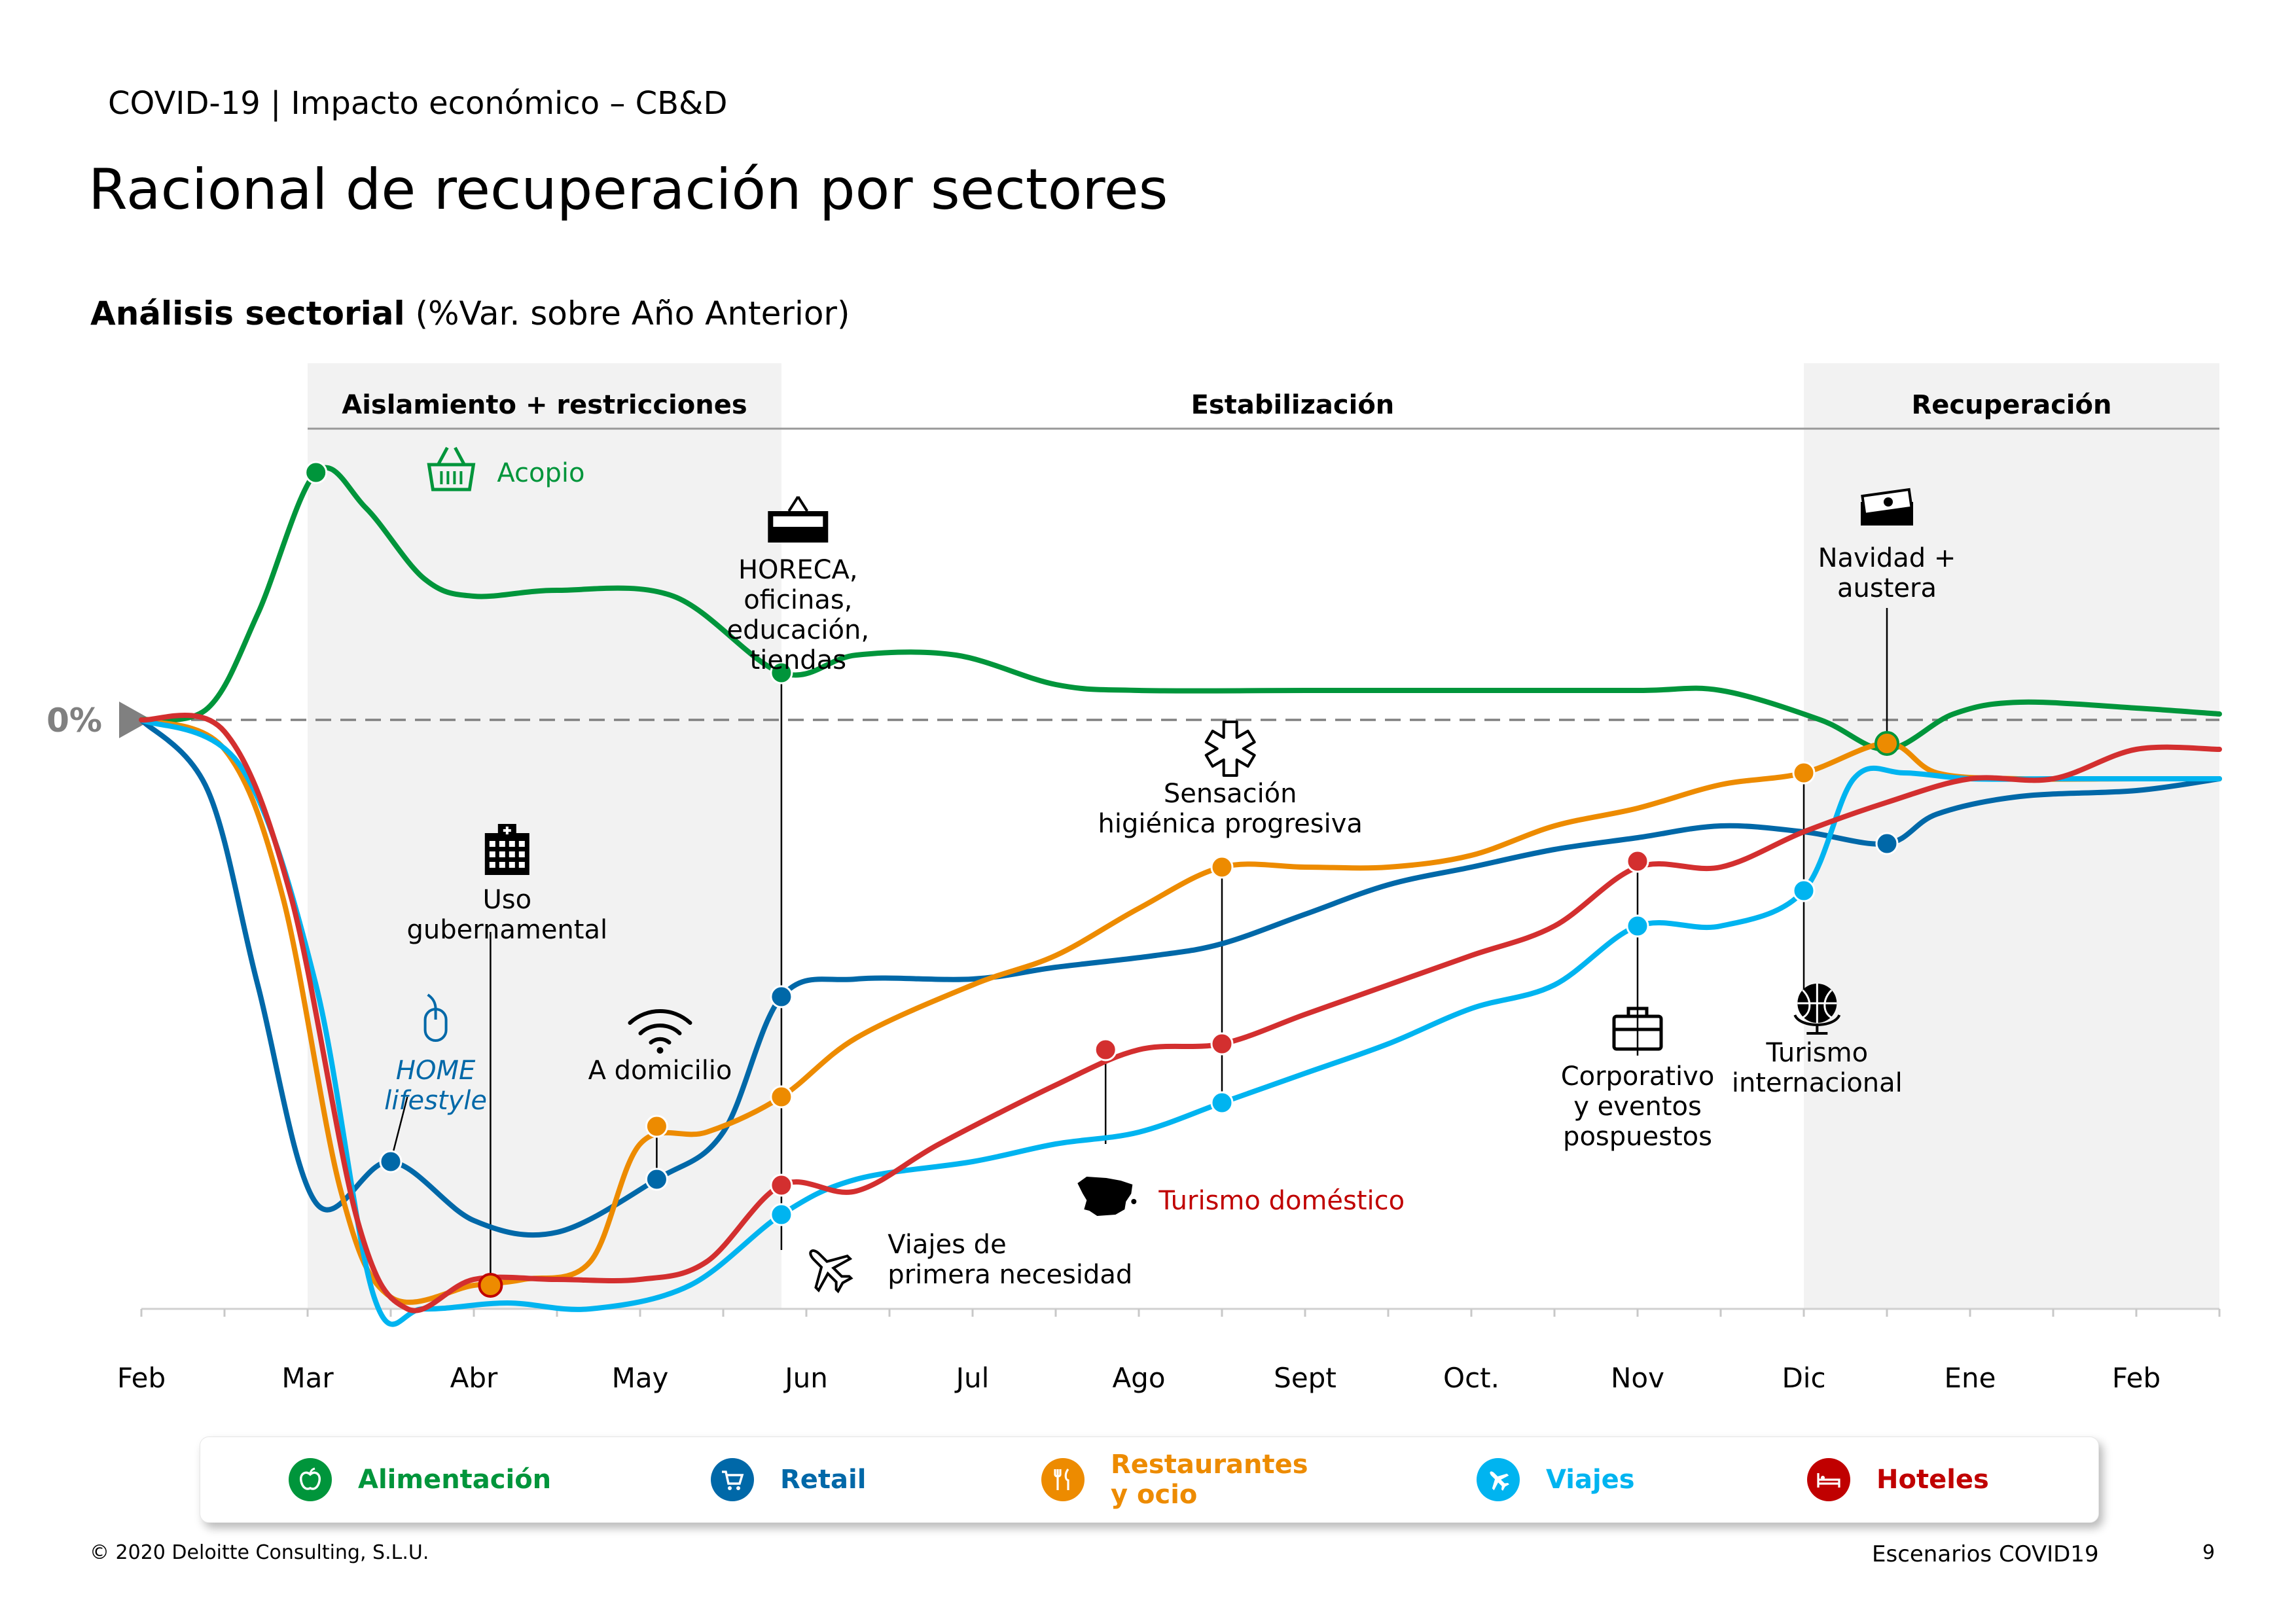  I want to click on airplane-icon, so click(1498, 1479).